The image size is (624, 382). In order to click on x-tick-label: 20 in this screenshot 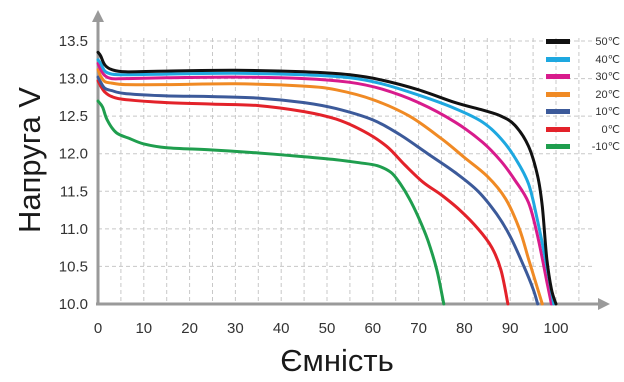, I will do `click(189, 328)`.